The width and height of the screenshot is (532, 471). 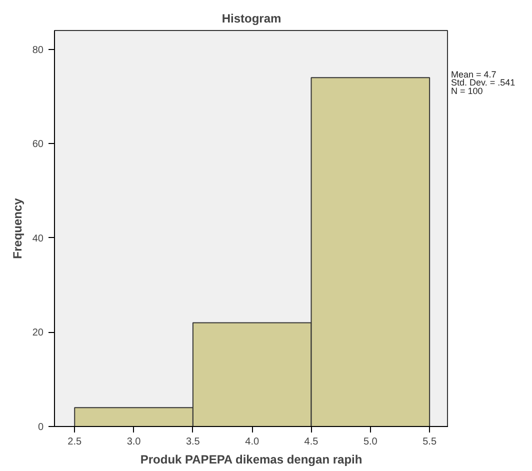 What do you see at coordinates (75, 442) in the screenshot?
I see `x-tick-label: 2.5` at bounding box center [75, 442].